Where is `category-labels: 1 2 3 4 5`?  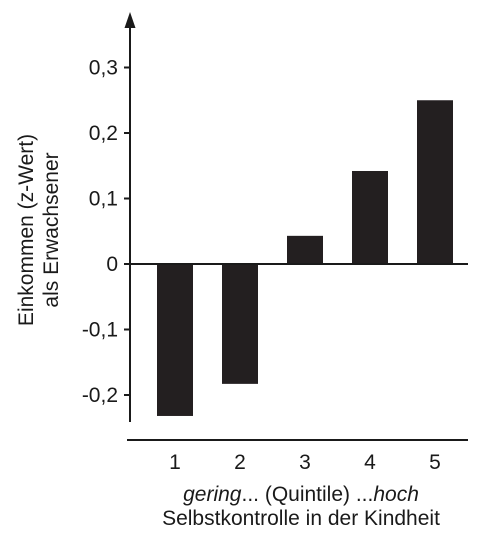
category-labels: 1 2 3 4 5 is located at coordinates (305, 462).